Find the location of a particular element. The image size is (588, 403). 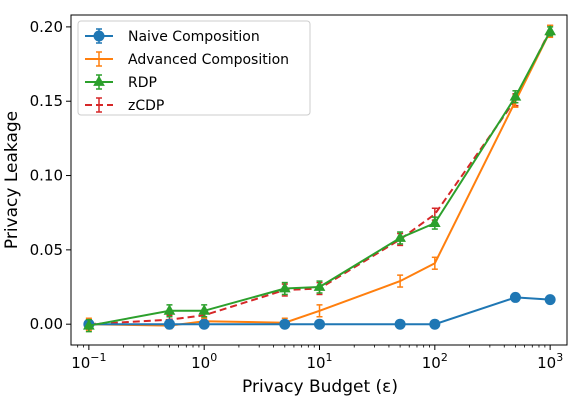

legend-box is located at coordinates (194, 68).